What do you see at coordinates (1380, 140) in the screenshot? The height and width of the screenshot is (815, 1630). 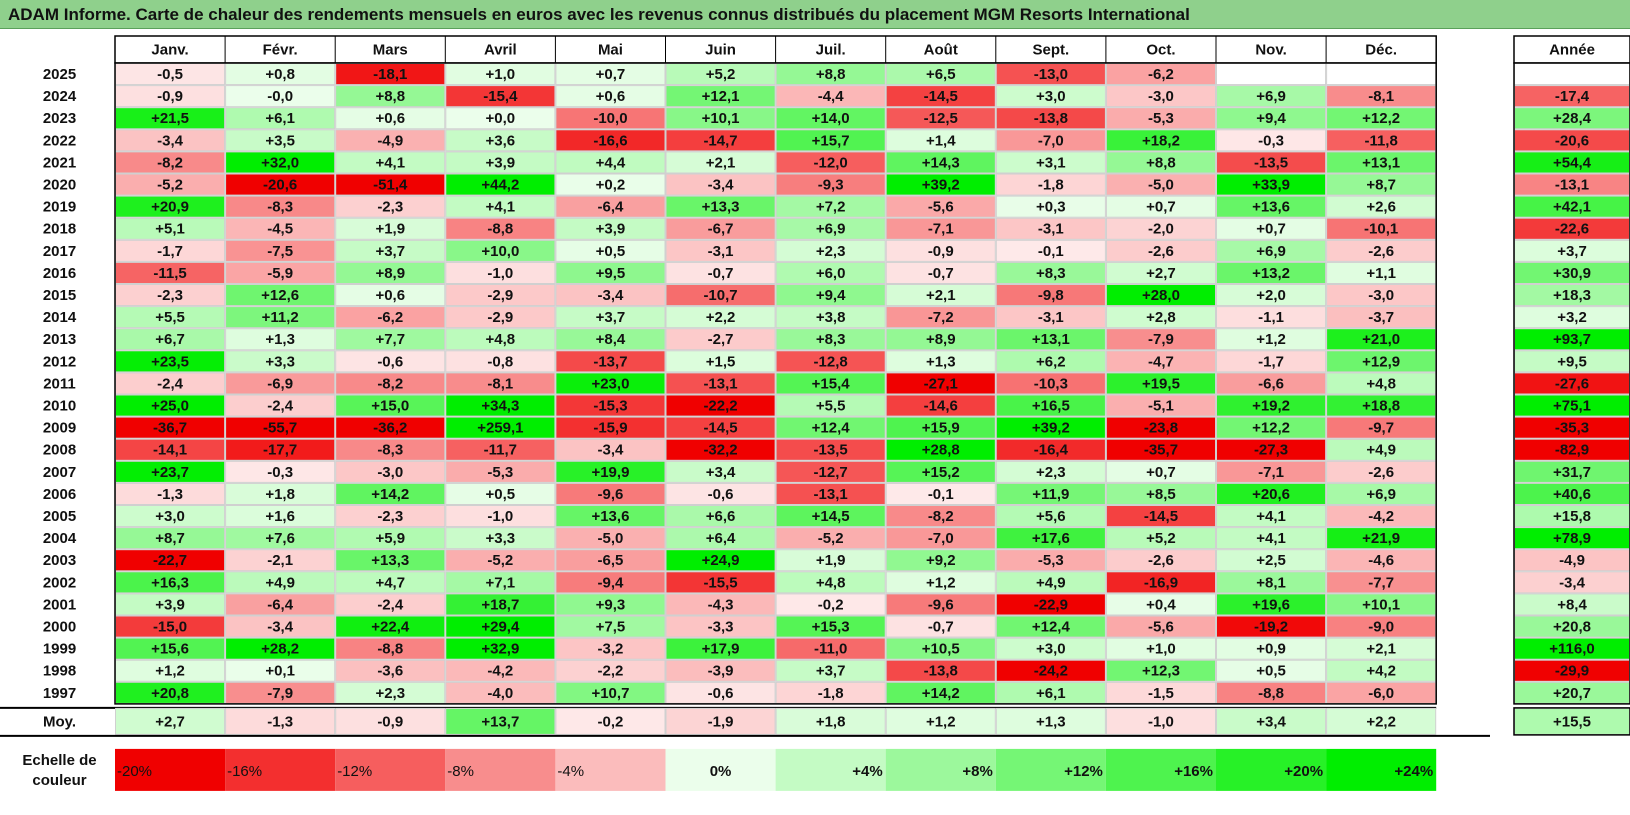 I see `cell-value: -11,8` at bounding box center [1380, 140].